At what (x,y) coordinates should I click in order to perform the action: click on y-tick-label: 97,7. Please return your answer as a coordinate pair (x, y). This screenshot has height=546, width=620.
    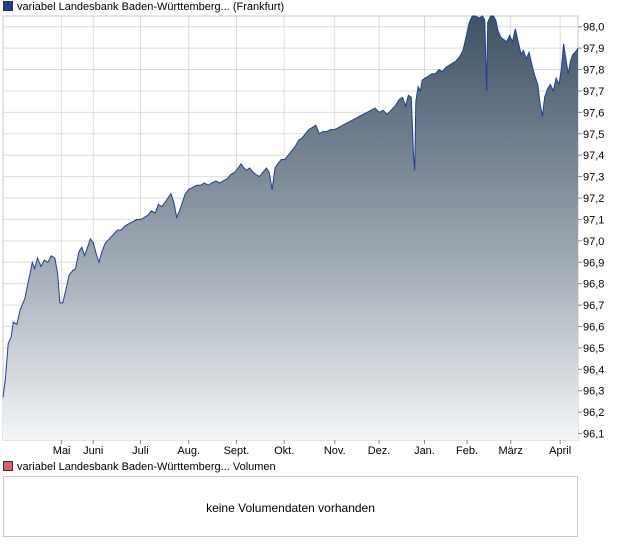
    Looking at the image, I should click on (593, 92).